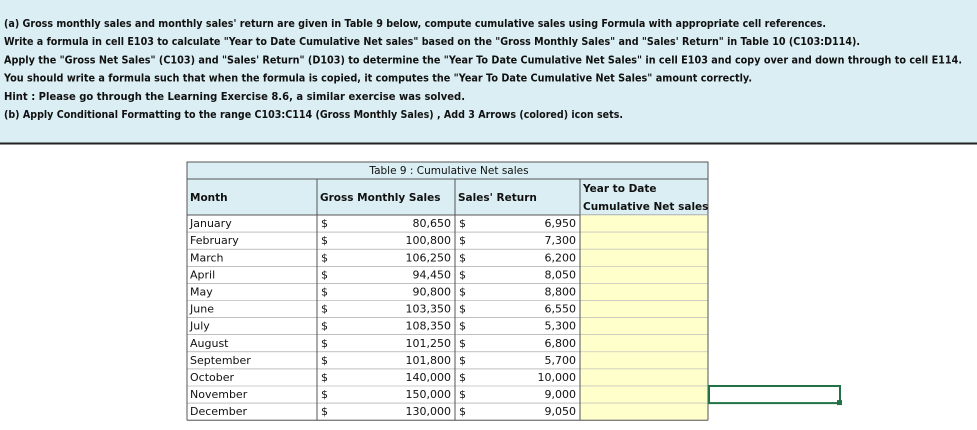  What do you see at coordinates (432, 223) in the screenshot?
I see `gross-sales-cell: 80,650` at bounding box center [432, 223].